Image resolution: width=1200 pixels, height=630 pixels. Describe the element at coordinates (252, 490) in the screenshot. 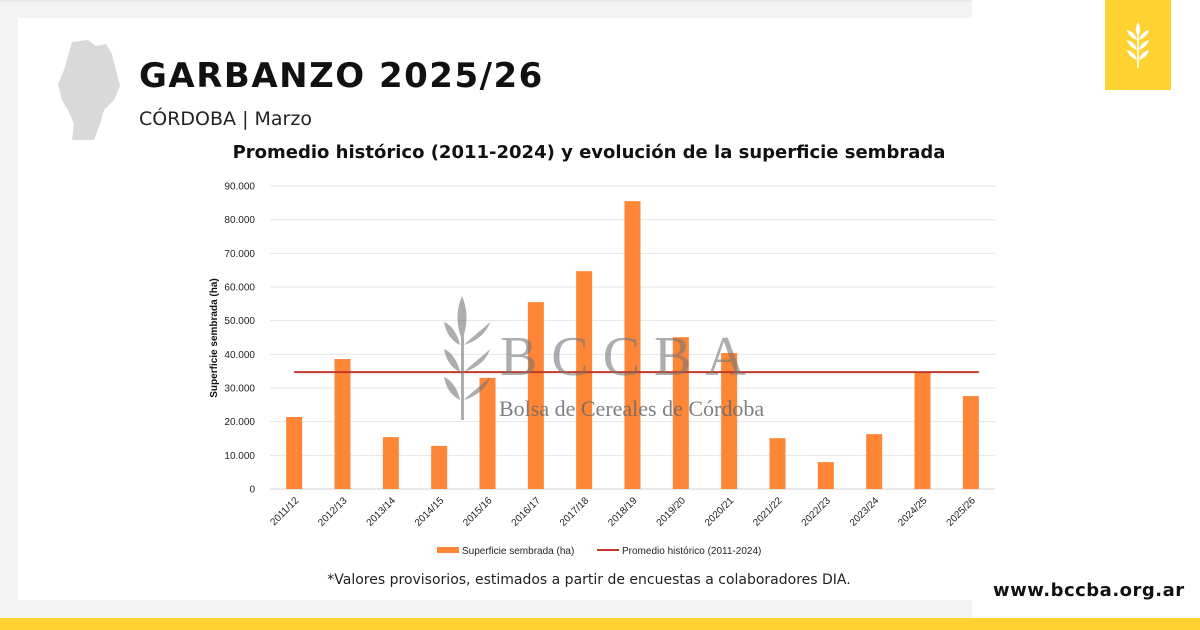

I see `y-tick-label: 0` at that location.